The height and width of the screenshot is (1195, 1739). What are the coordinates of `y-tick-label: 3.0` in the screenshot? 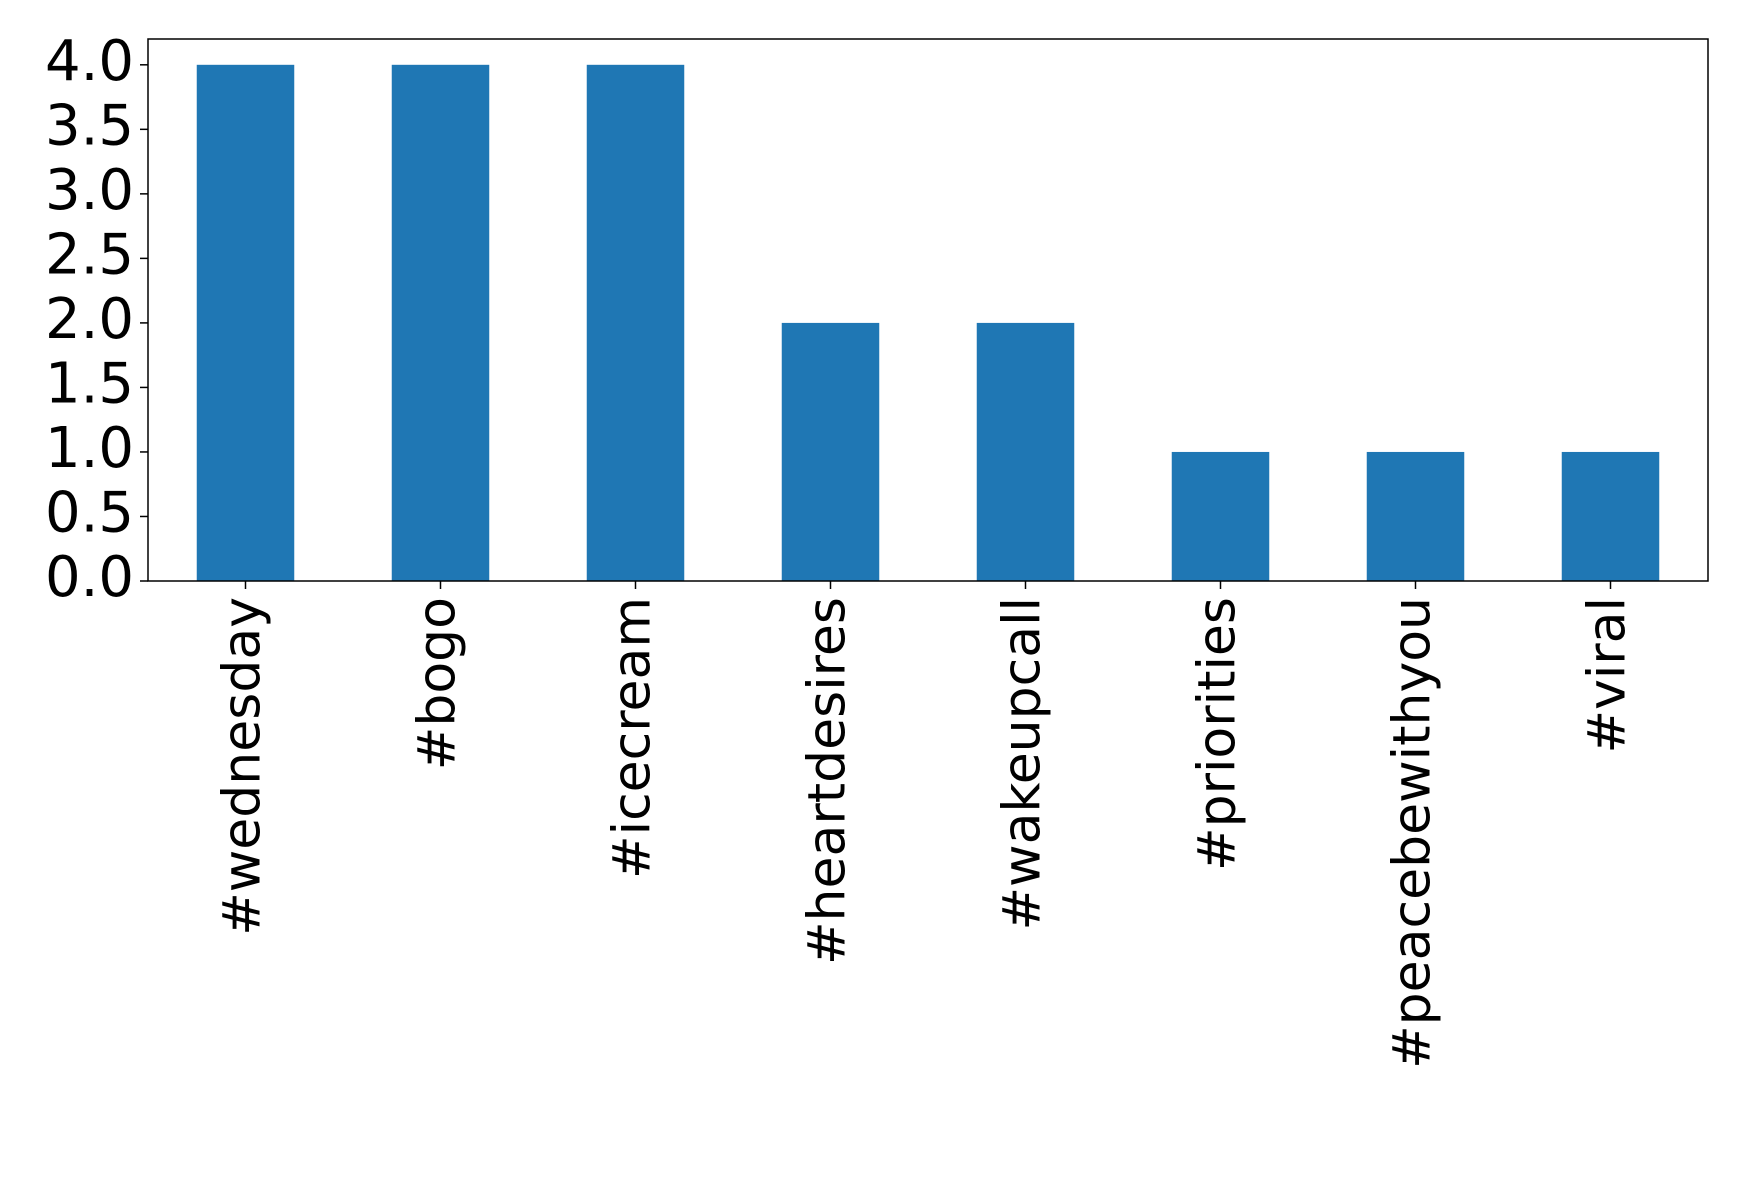 It's located at (89, 190).